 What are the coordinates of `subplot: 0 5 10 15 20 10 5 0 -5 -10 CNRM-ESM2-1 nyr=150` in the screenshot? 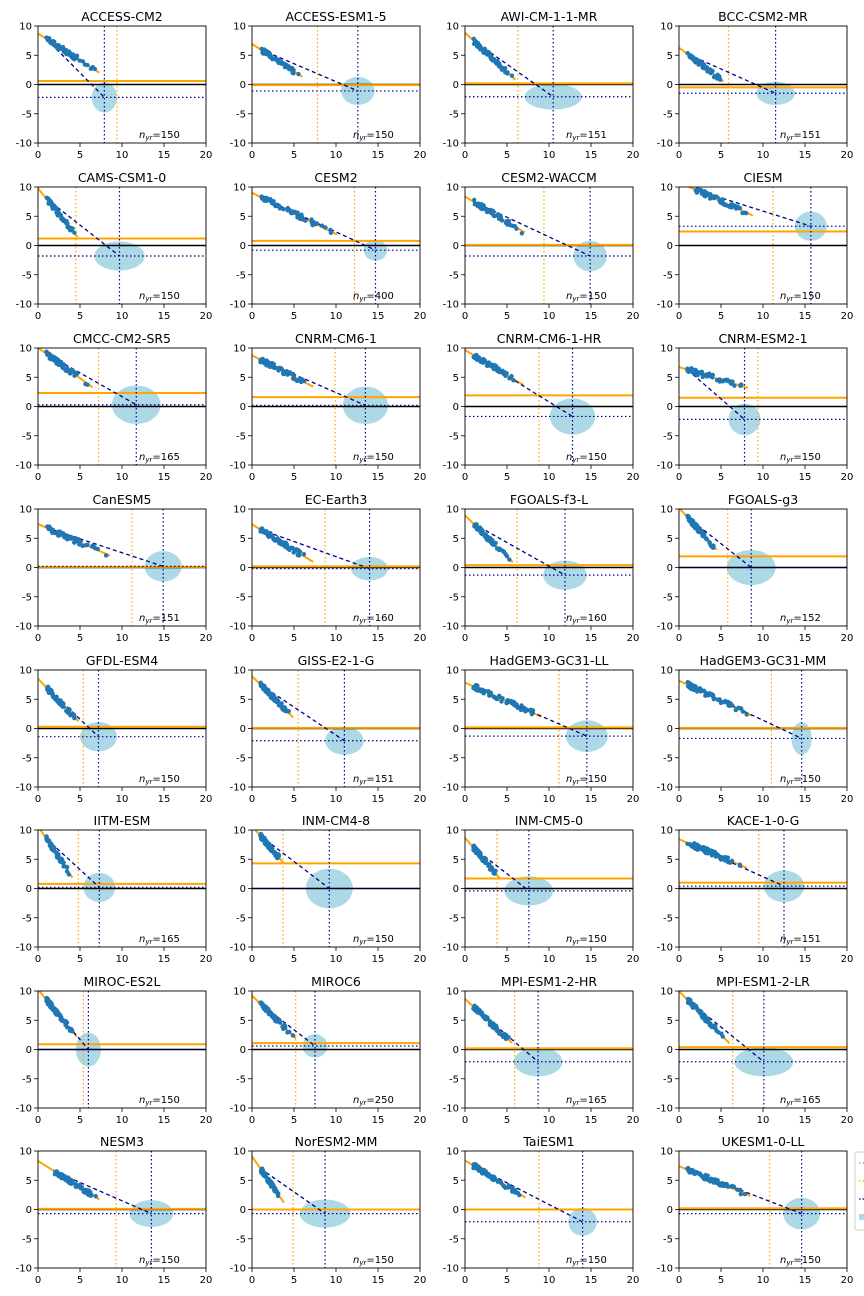 It's located at (755, 407).